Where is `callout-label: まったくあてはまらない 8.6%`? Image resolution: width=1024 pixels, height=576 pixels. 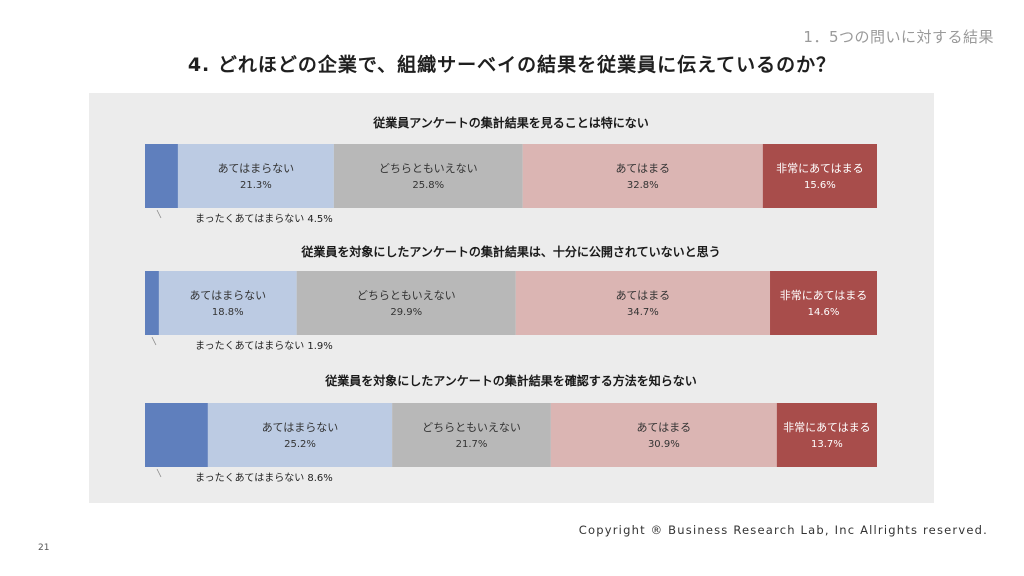
callout-label: まったくあてはまらない 8.6% is located at coordinates (264, 478).